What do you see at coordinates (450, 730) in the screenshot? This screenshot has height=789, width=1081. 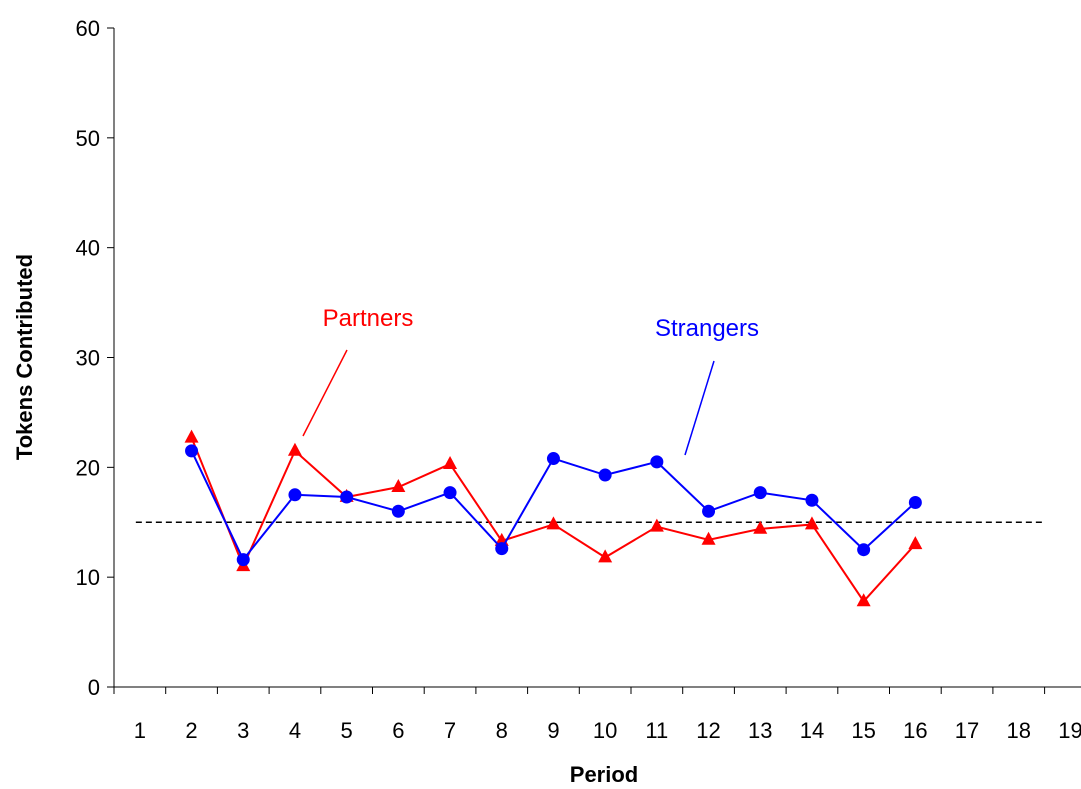 I see `x-tick-label: 7` at bounding box center [450, 730].